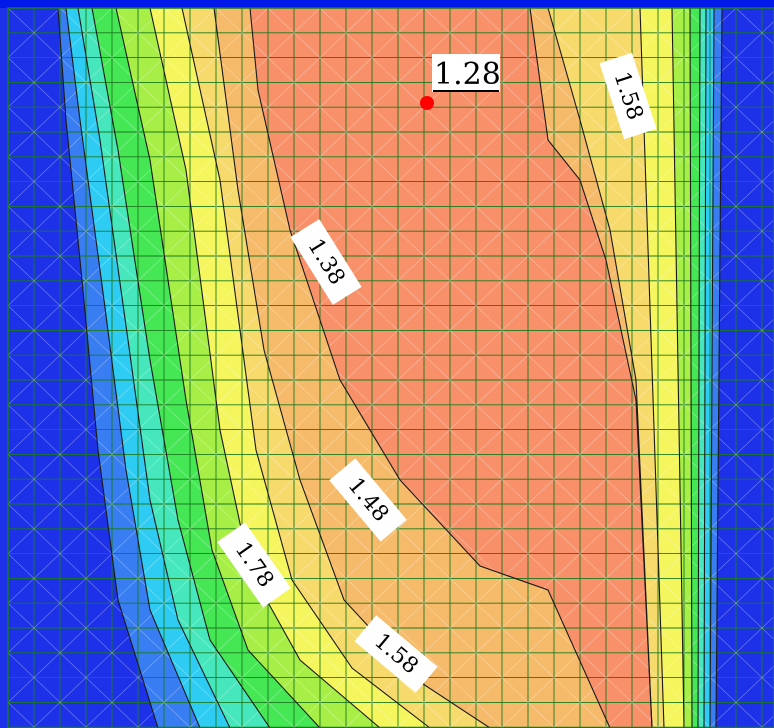  I want to click on minimum-point-marker, so click(427, 103).